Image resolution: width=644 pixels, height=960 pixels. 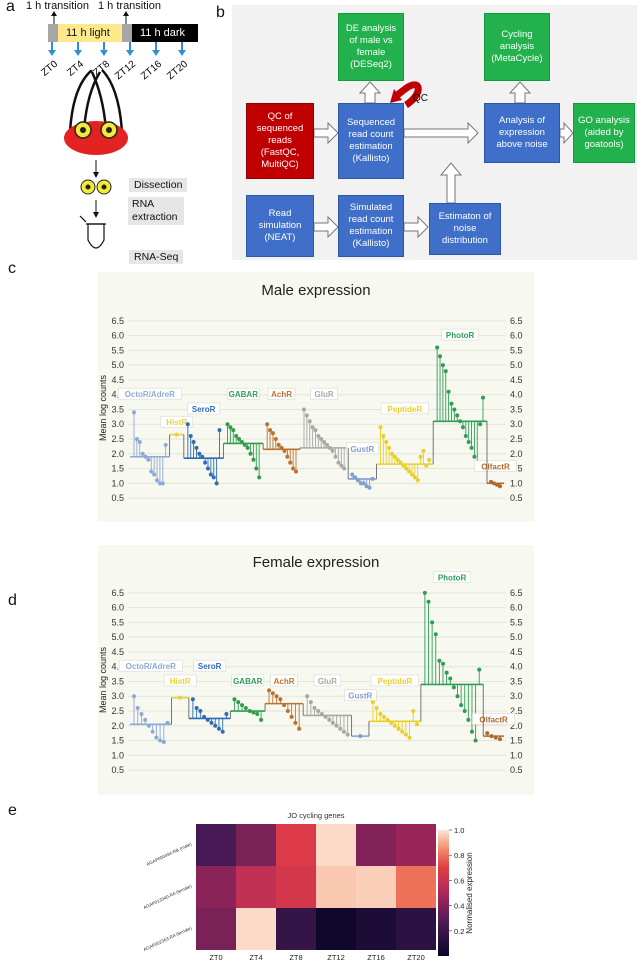 What do you see at coordinates (167, 938) in the screenshot?
I see `heatmap-row-label: AGAP002363-RA (female)` at bounding box center [167, 938].